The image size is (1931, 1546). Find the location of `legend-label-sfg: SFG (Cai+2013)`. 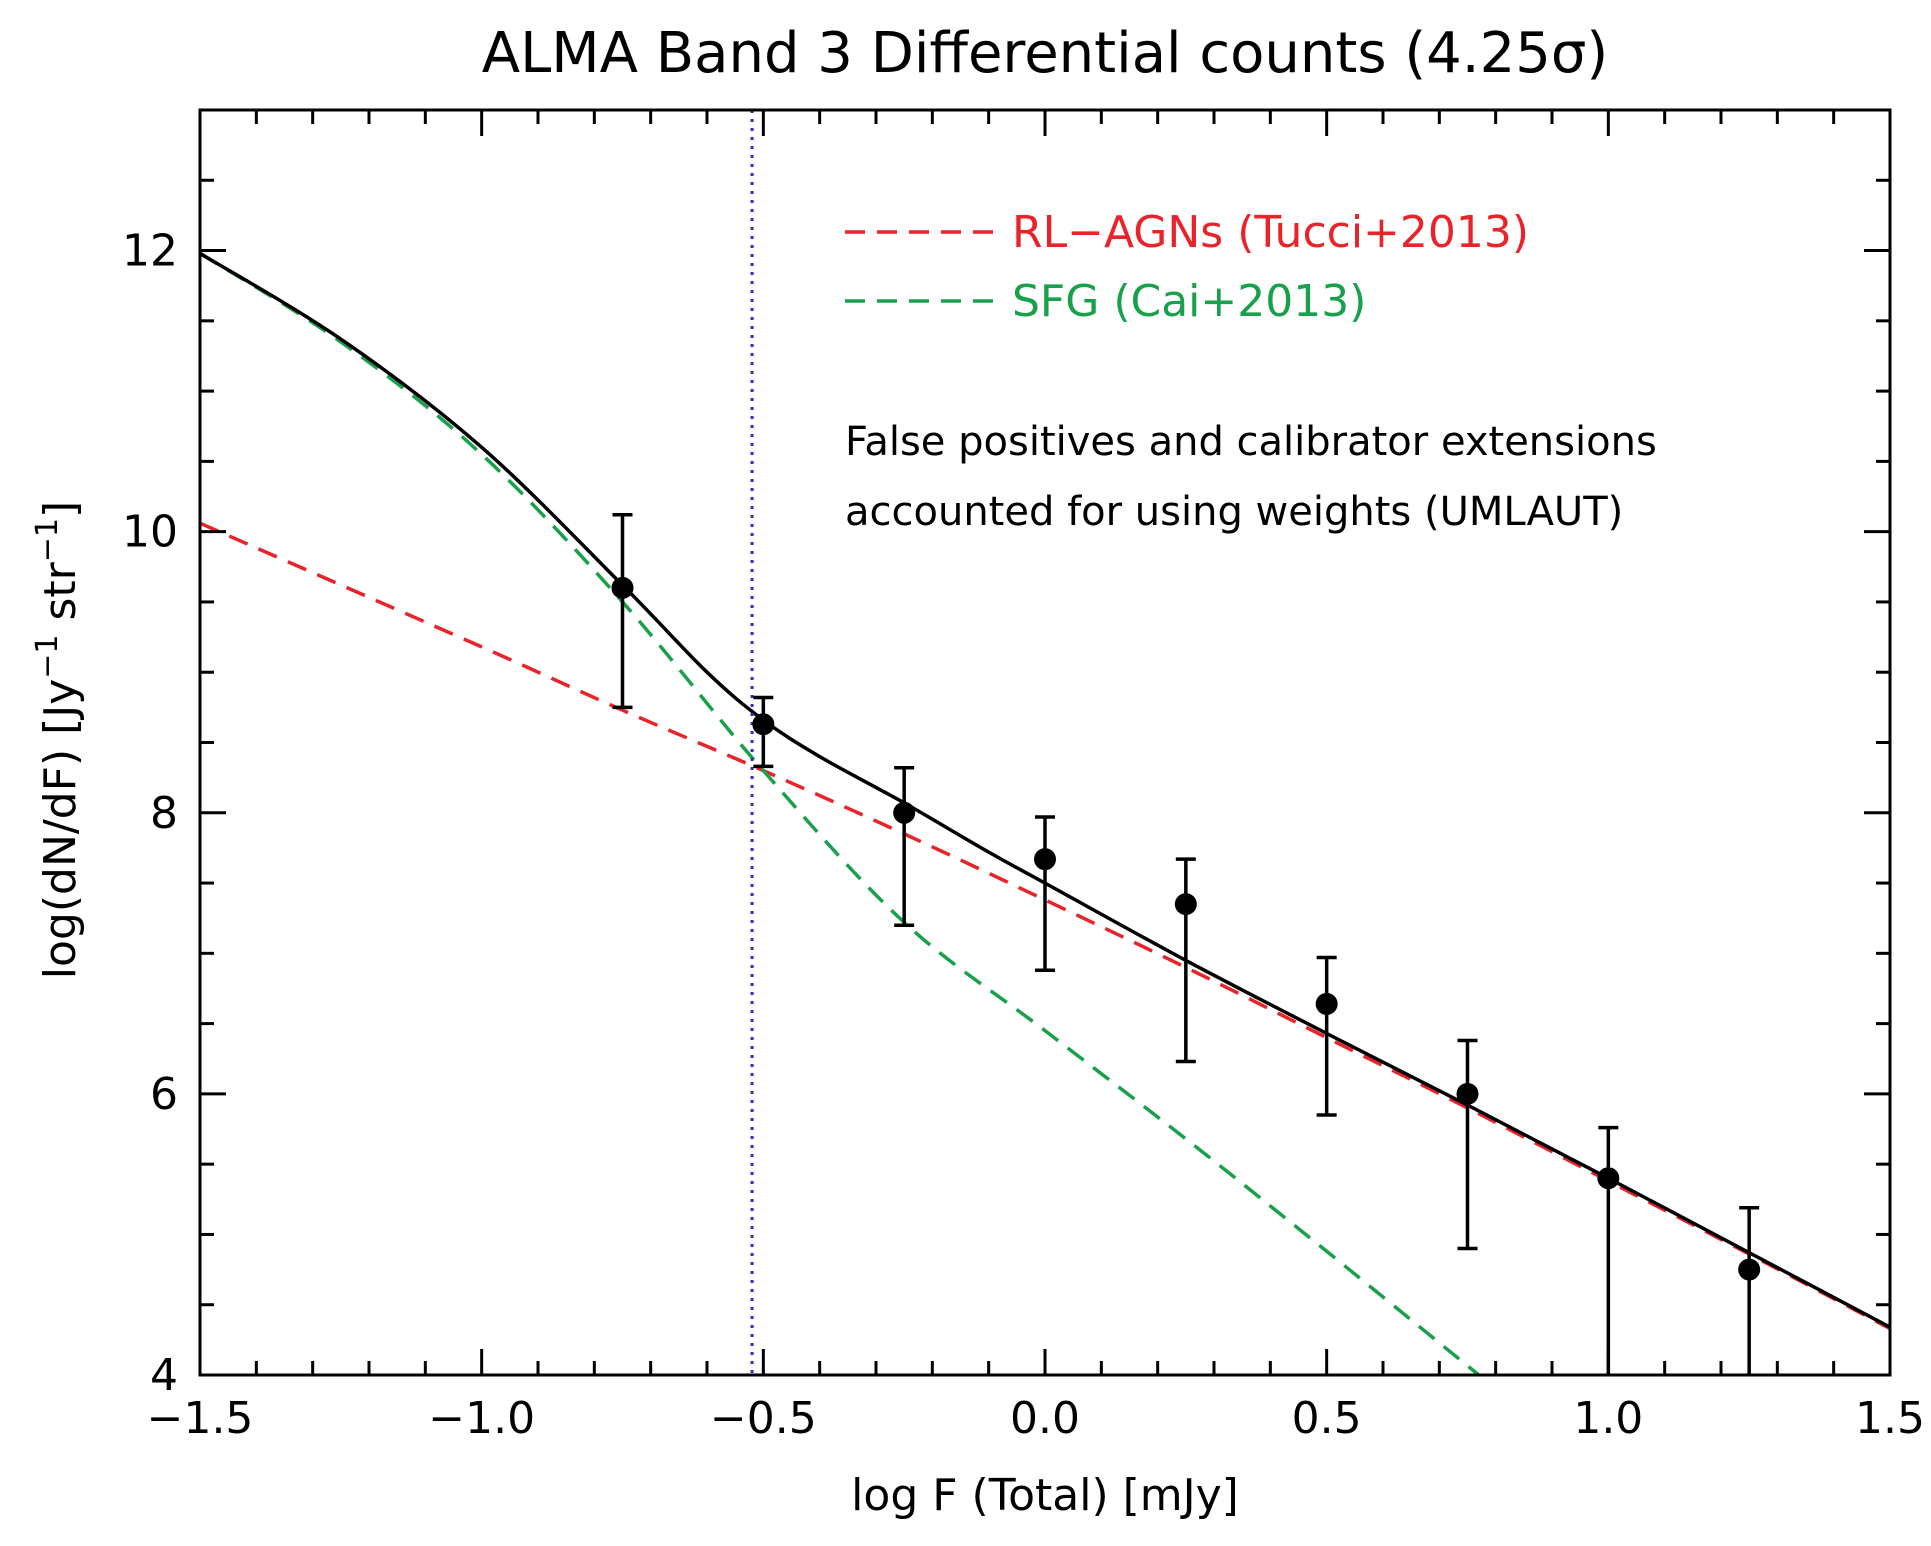

legend-label-sfg: SFG (Cai+2013) is located at coordinates (1189, 301).